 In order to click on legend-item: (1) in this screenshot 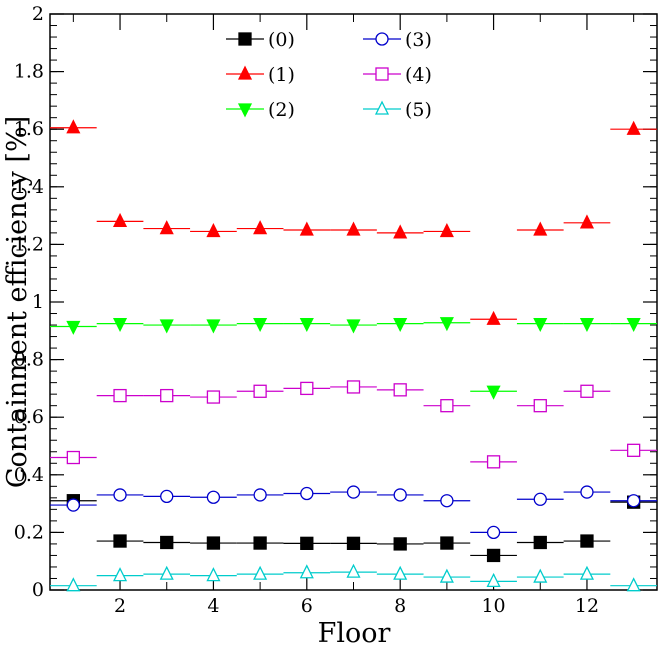, I will do `click(260, 75)`.